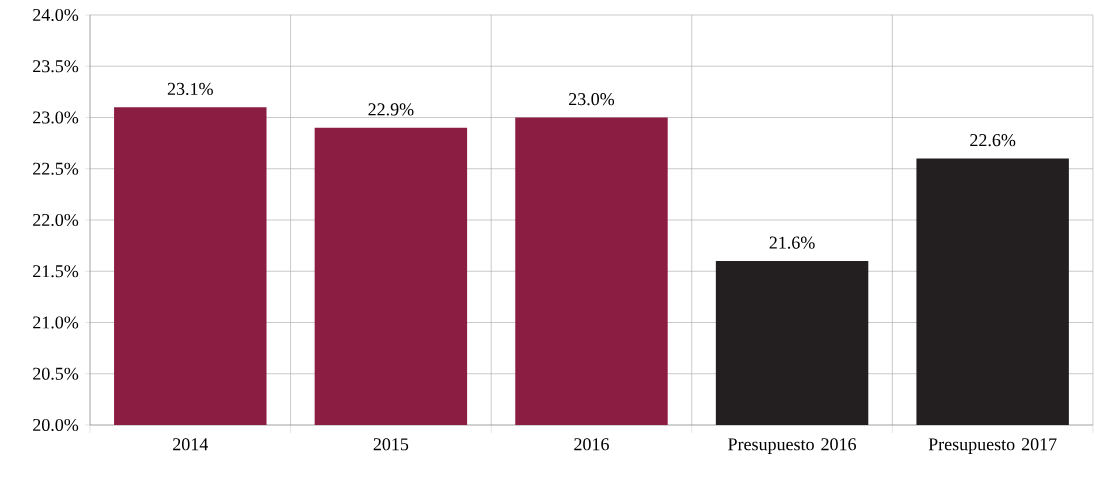 This screenshot has width=1095, height=494. What do you see at coordinates (56, 15) in the screenshot?
I see `y-tick-label: 24.0%` at bounding box center [56, 15].